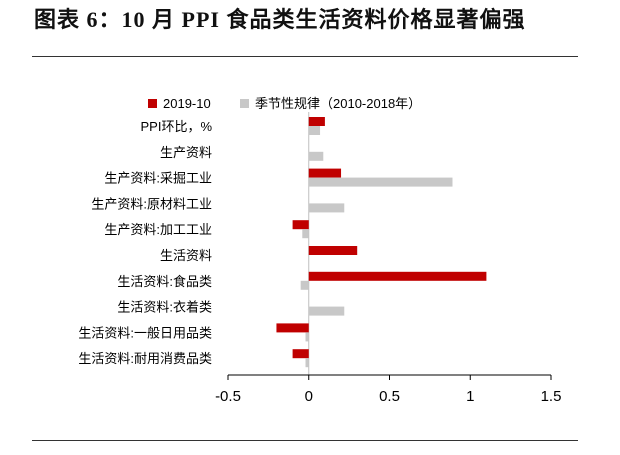 The height and width of the screenshot is (455, 620). What do you see at coordinates (151, 203) in the screenshot?
I see `category-label: 生产资料:原材料工业` at bounding box center [151, 203].